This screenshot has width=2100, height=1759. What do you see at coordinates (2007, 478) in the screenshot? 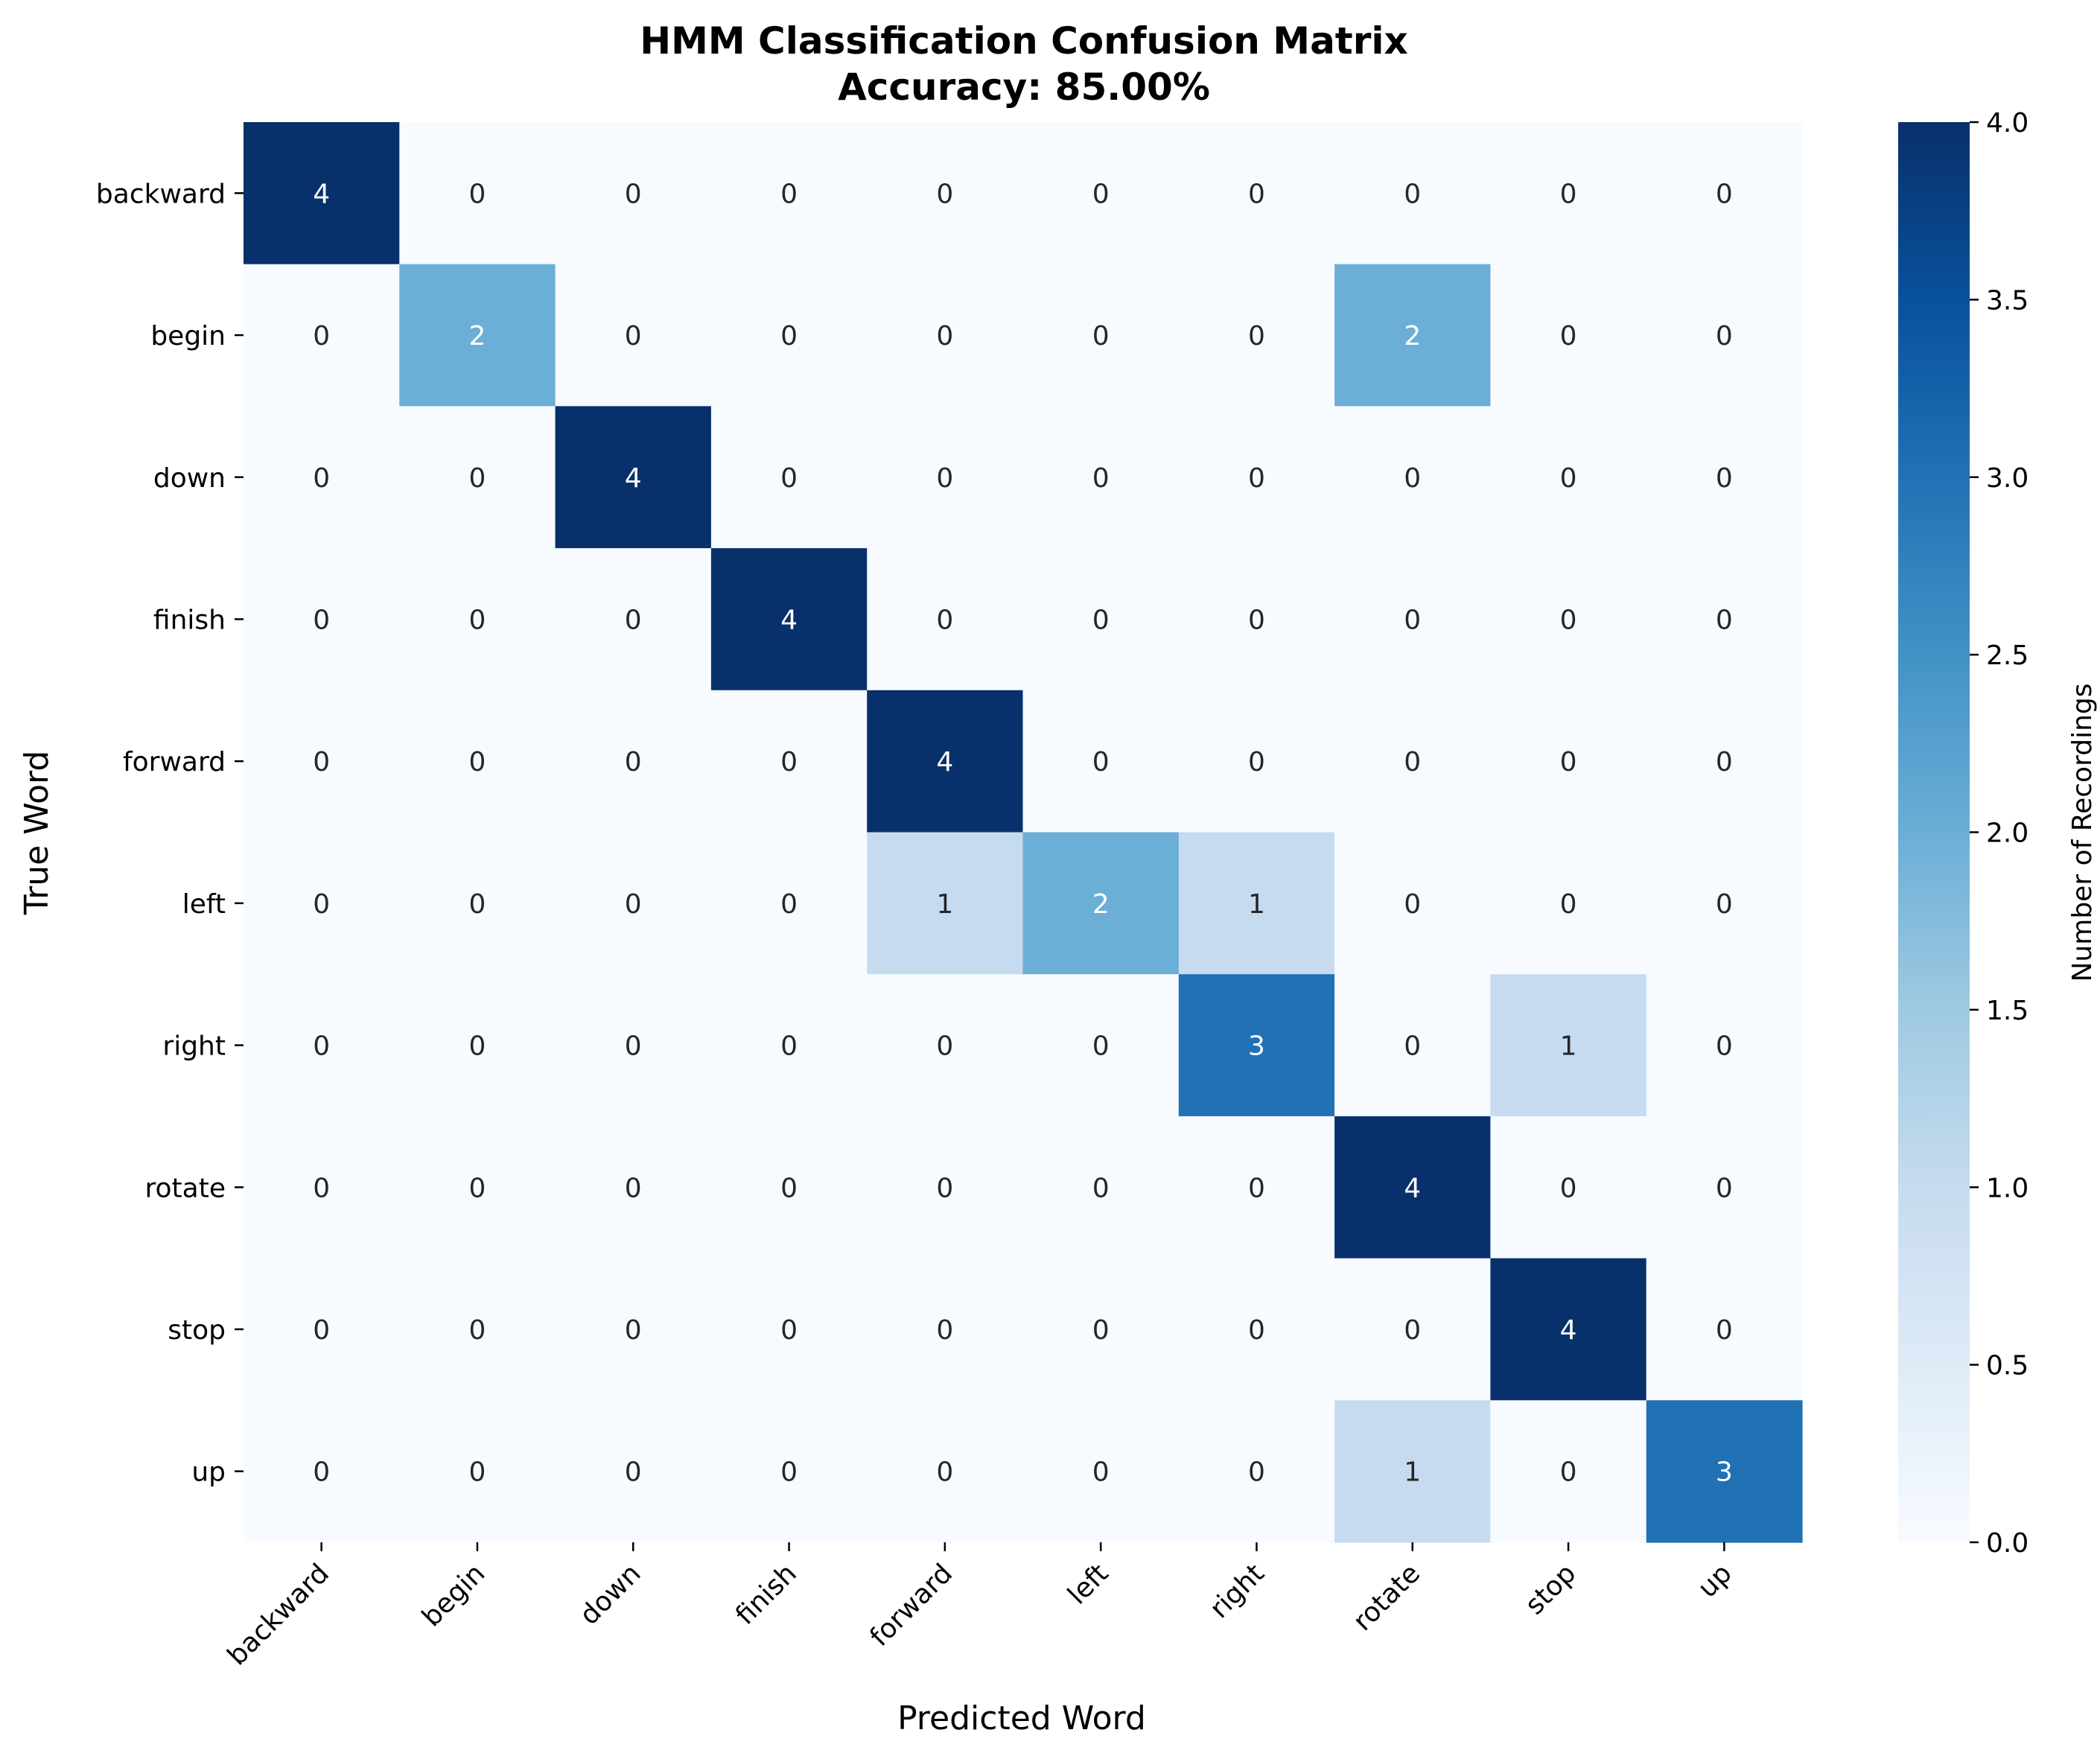
I see `colorbar-tick-label: 3.0` at bounding box center [2007, 478].